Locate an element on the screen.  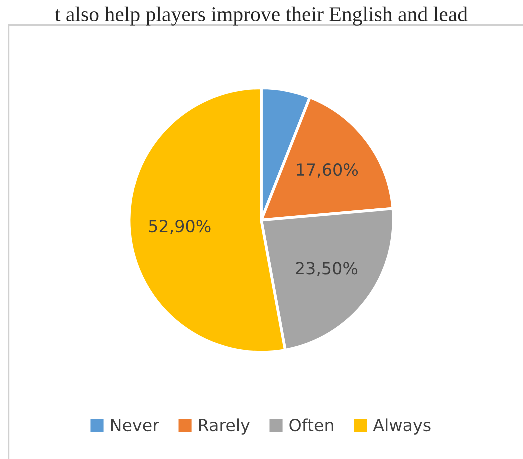
data-label: 52,90% is located at coordinates (180, 227).